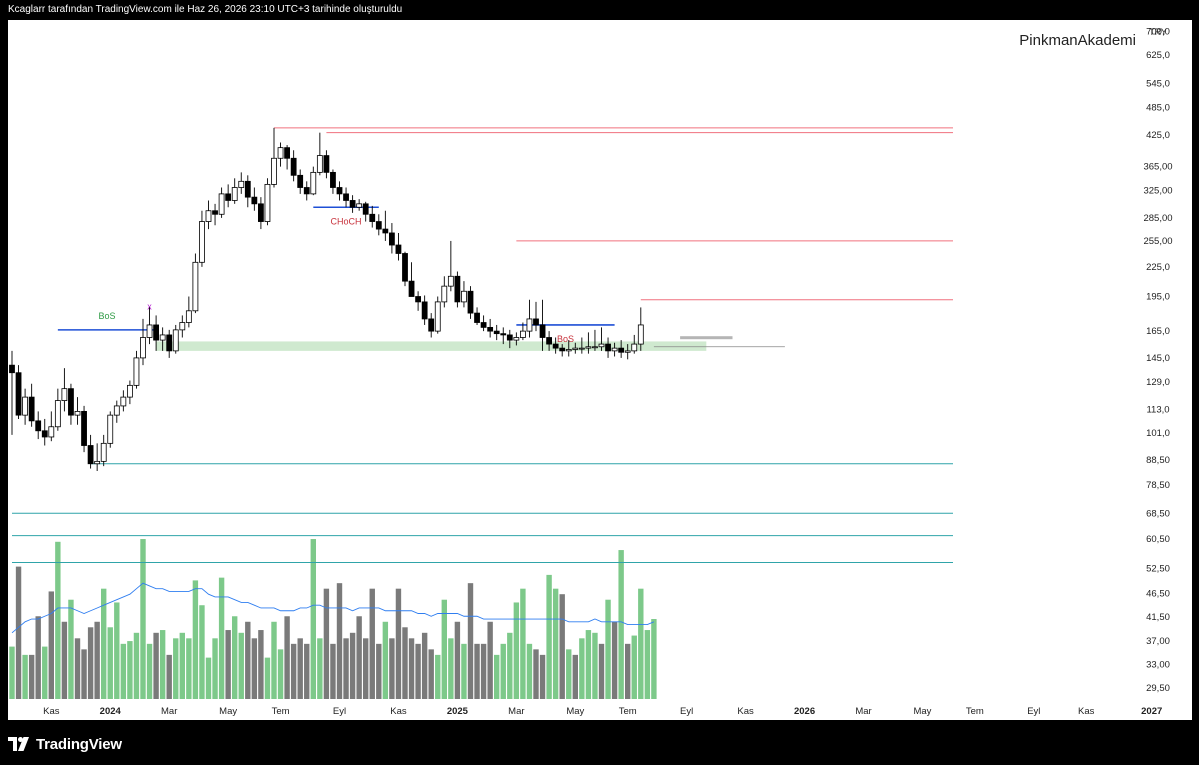 This screenshot has width=1199, height=765. What do you see at coordinates (1157, 191) in the screenshot?
I see `price-tick-label: 325,00` at bounding box center [1157, 191].